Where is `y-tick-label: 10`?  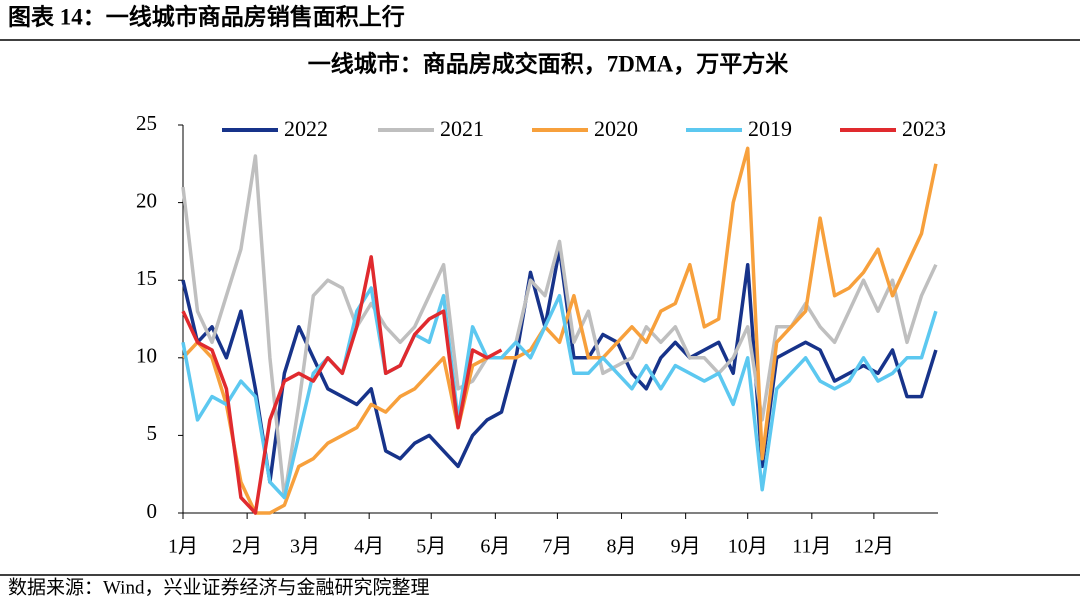
y-tick-label: 10 is located at coordinates (146, 356).